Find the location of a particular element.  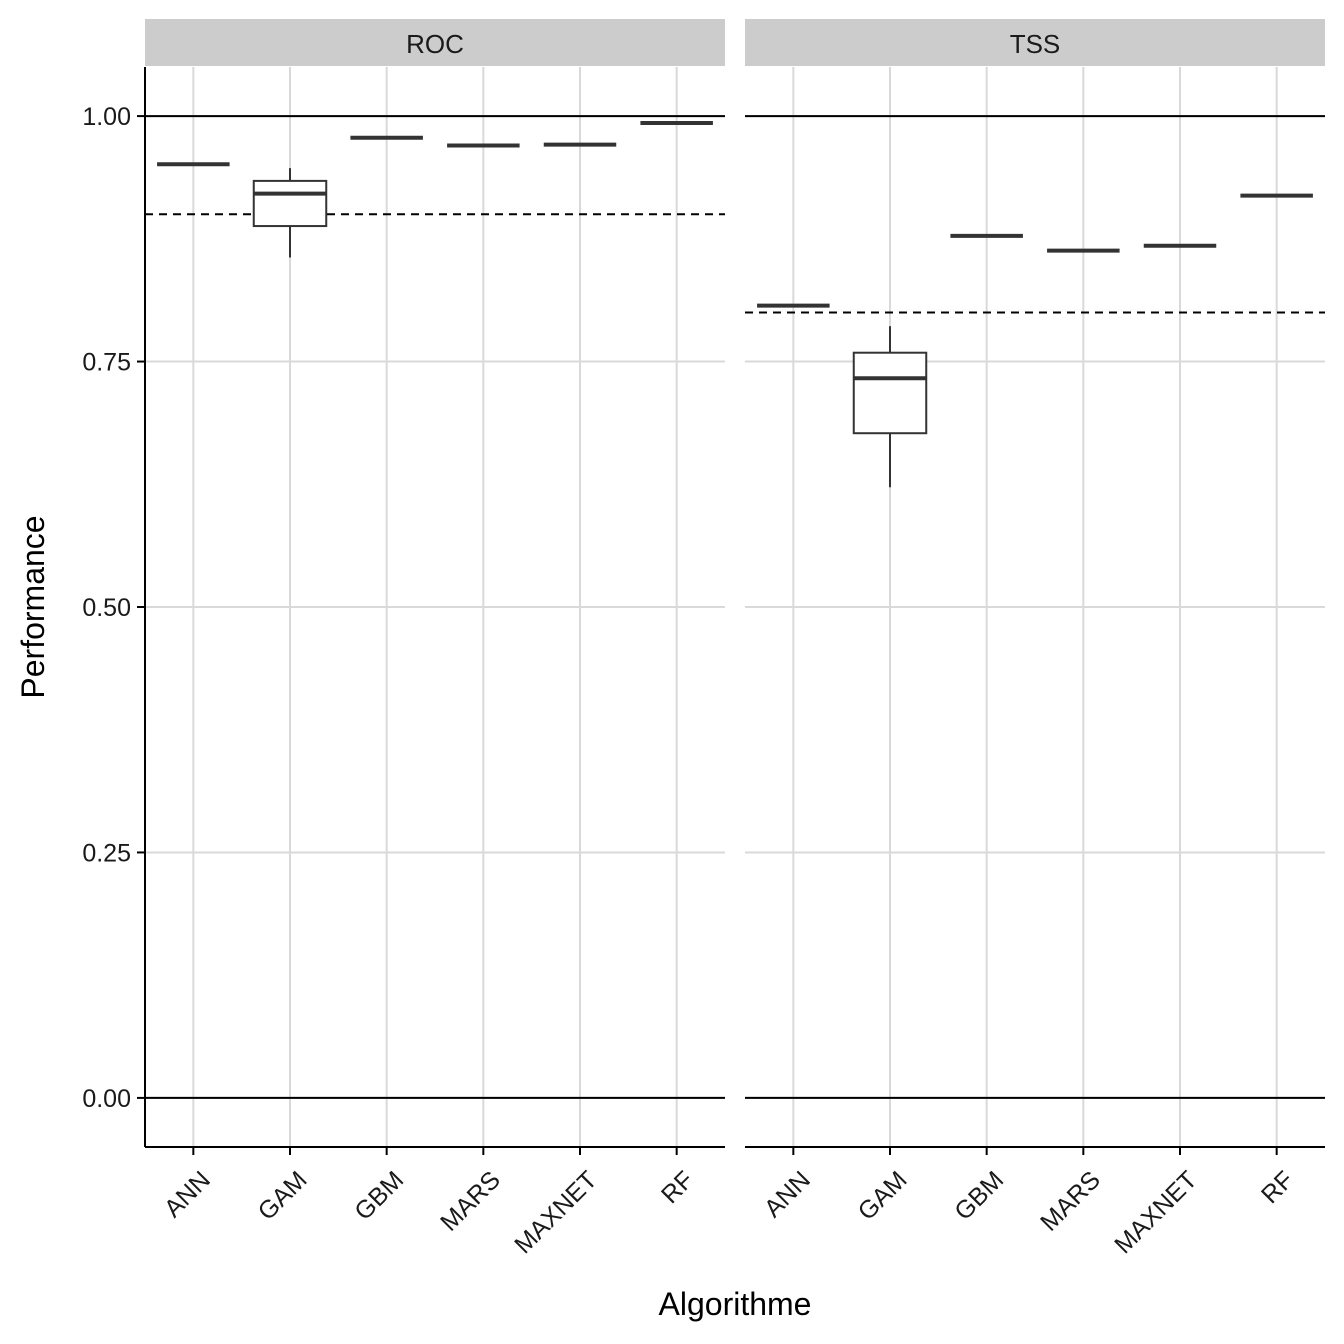

strip-label: ROC is located at coordinates (435, 44).